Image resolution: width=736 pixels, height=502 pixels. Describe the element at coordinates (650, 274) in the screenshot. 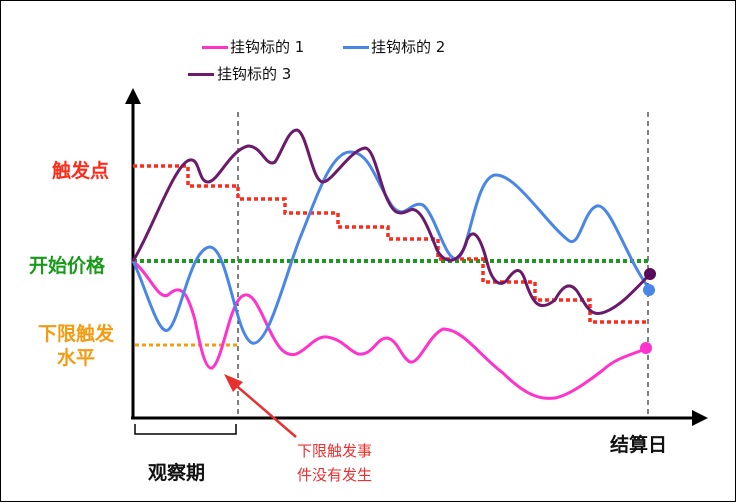

I see `underlying-3-end-dot` at that location.